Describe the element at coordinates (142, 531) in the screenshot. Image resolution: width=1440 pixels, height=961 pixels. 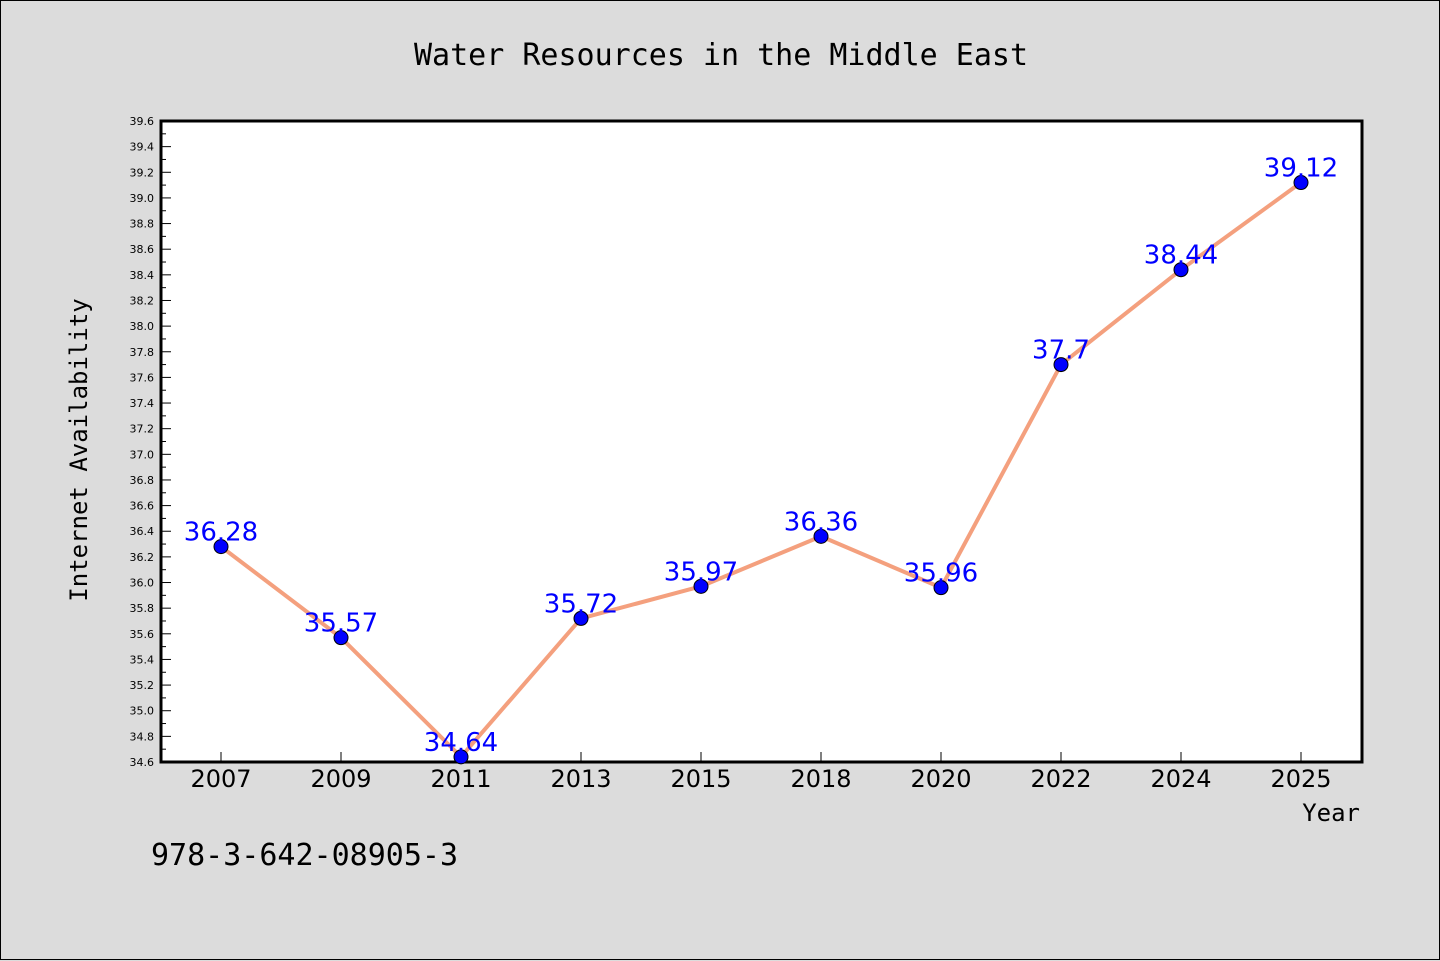
I see `y-tick-label: 36.4` at that location.